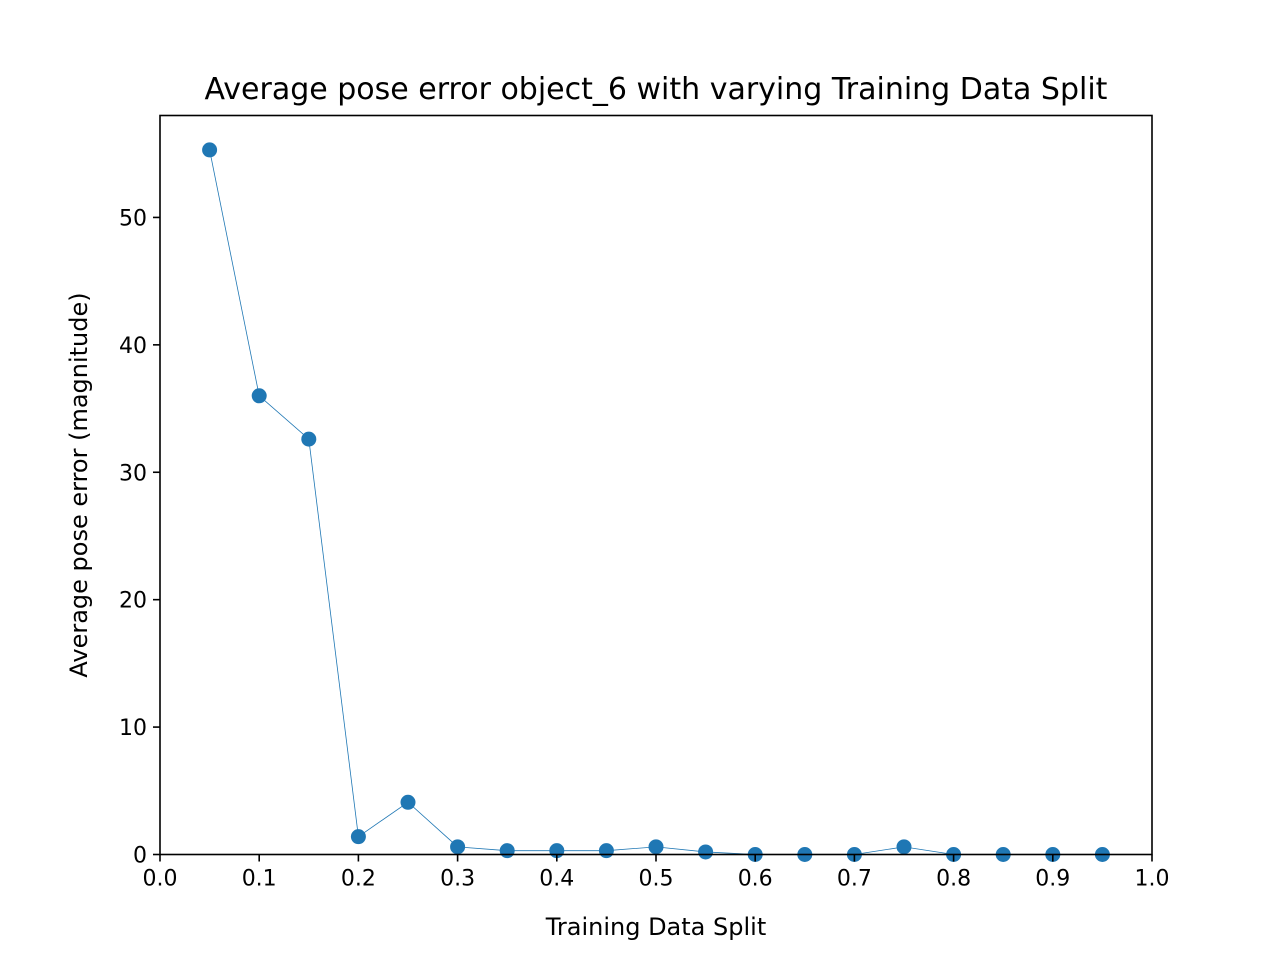 The width and height of the screenshot is (1280, 960). I want to click on x-tick-label: 1.0, so click(1152, 879).